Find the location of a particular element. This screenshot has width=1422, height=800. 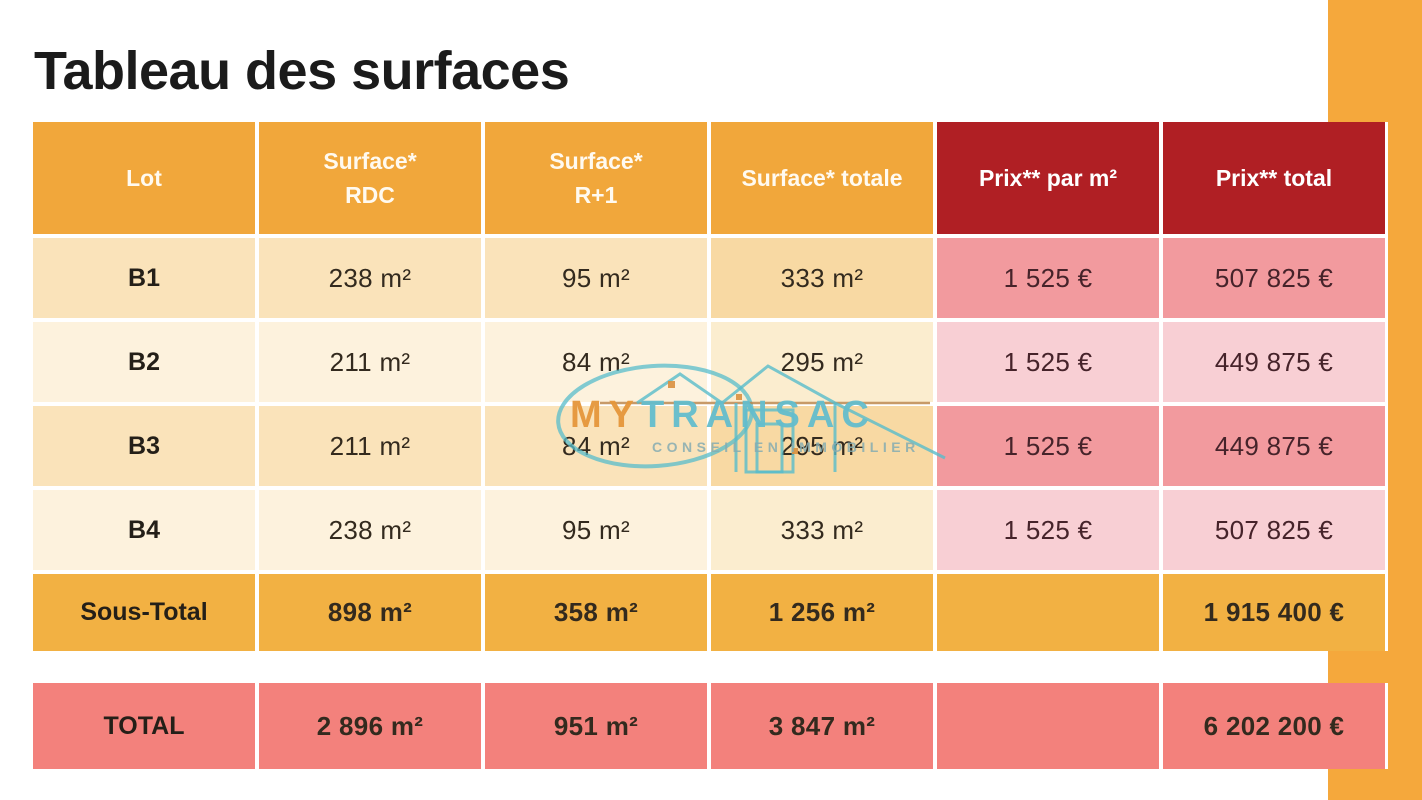

cell-b3-surface-totale: 295 m² is located at coordinates (822, 446).